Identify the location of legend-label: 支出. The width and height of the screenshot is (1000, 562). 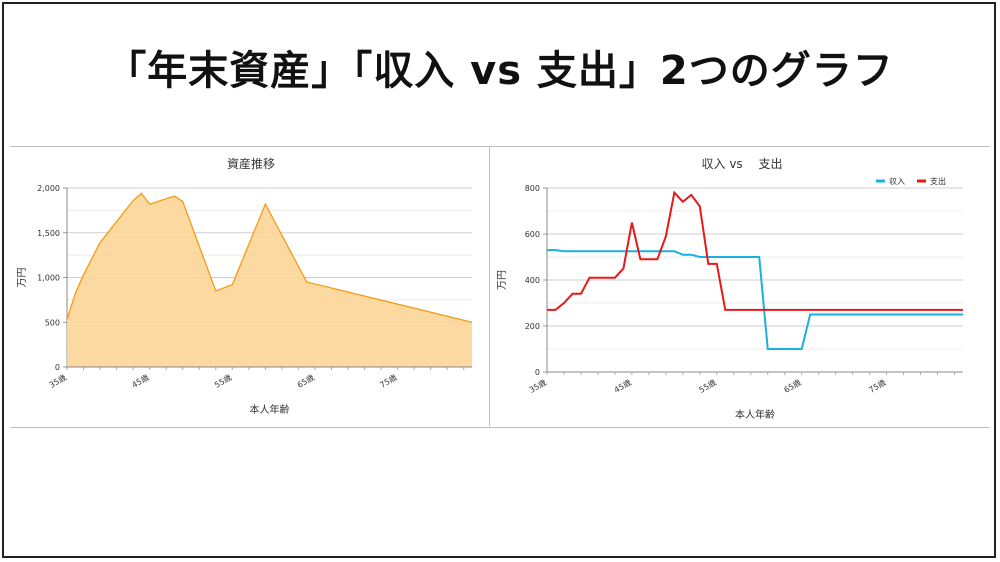
(938, 181).